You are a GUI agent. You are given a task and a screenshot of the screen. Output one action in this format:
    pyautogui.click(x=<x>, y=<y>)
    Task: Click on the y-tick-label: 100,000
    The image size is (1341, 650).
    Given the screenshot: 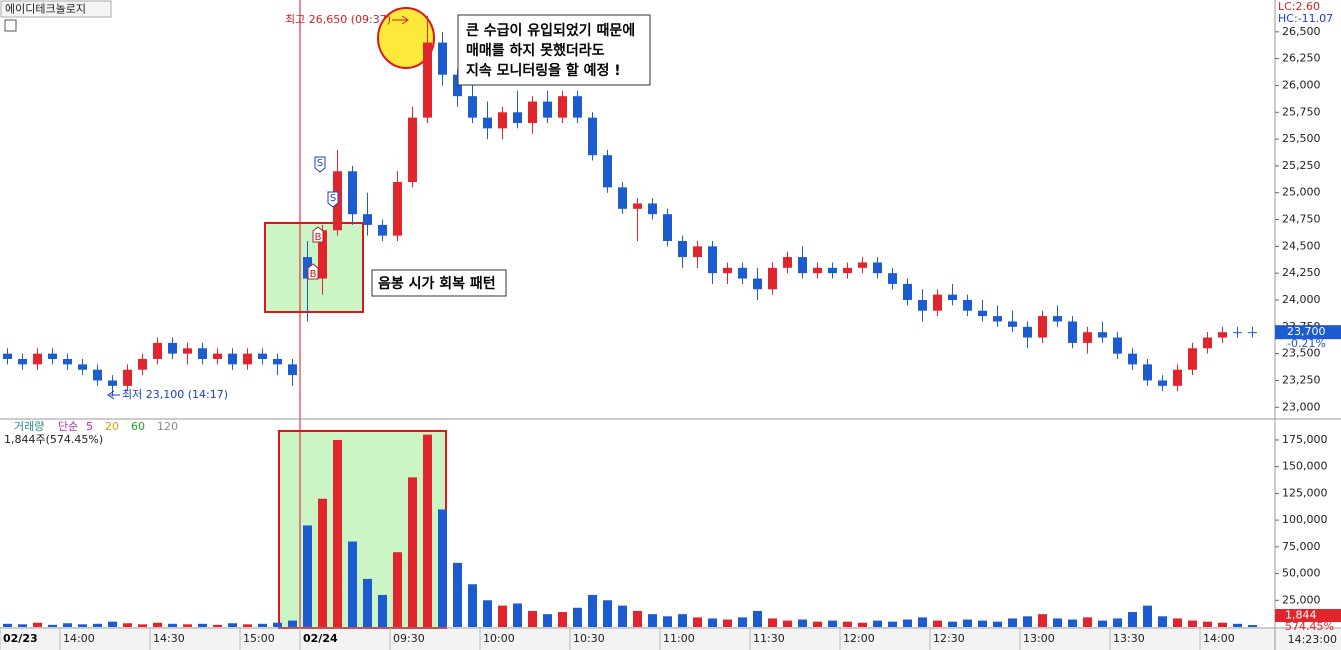 What is the action you would take?
    pyautogui.click(x=1305, y=519)
    